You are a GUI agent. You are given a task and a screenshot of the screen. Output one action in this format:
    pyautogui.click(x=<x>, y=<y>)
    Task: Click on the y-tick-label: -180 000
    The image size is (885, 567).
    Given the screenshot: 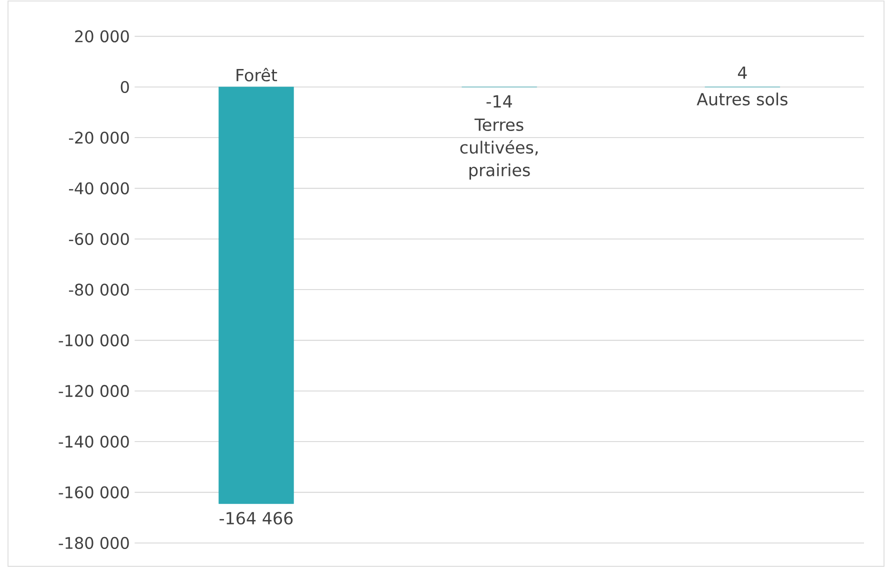 What is the action you would take?
    pyautogui.click(x=93, y=543)
    